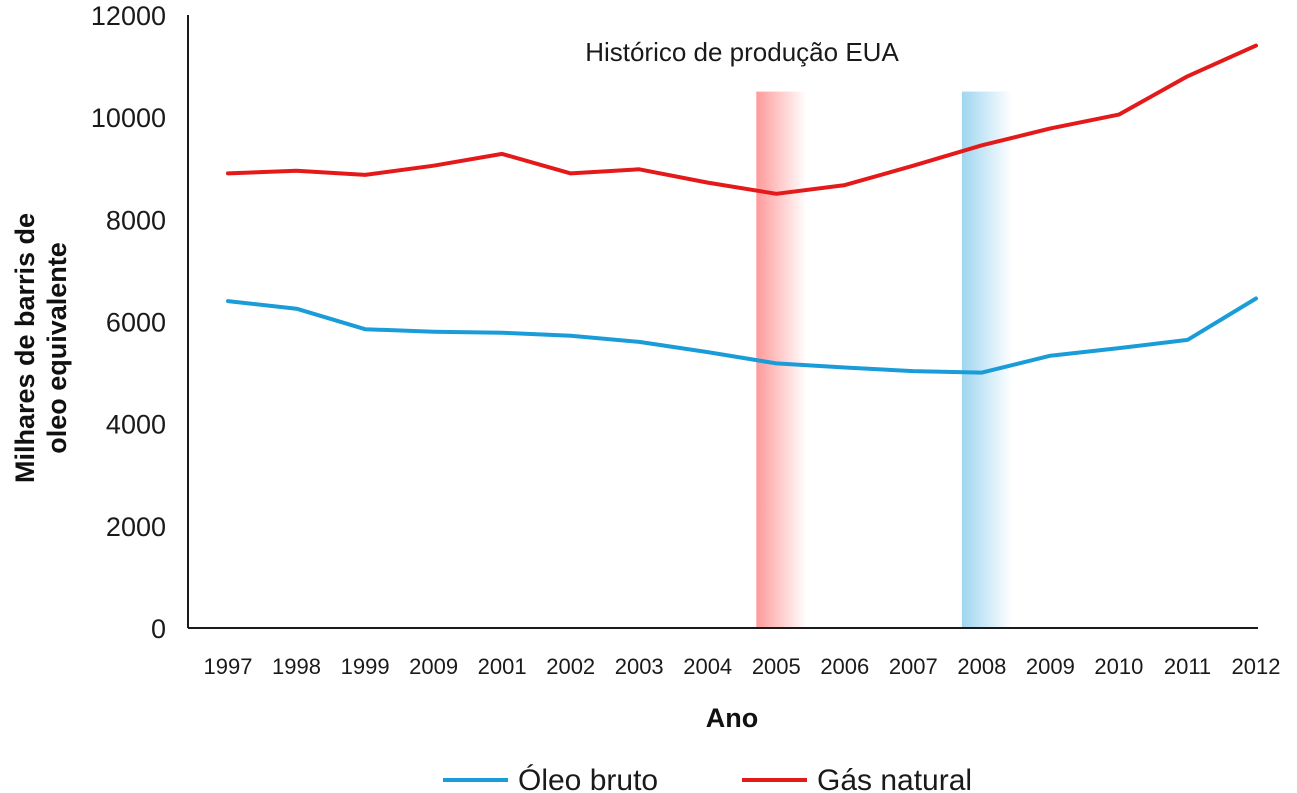 Image resolution: width=1297 pixels, height=793 pixels. I want to click on legend: Óleo bruto Gás natural, so click(707, 778).